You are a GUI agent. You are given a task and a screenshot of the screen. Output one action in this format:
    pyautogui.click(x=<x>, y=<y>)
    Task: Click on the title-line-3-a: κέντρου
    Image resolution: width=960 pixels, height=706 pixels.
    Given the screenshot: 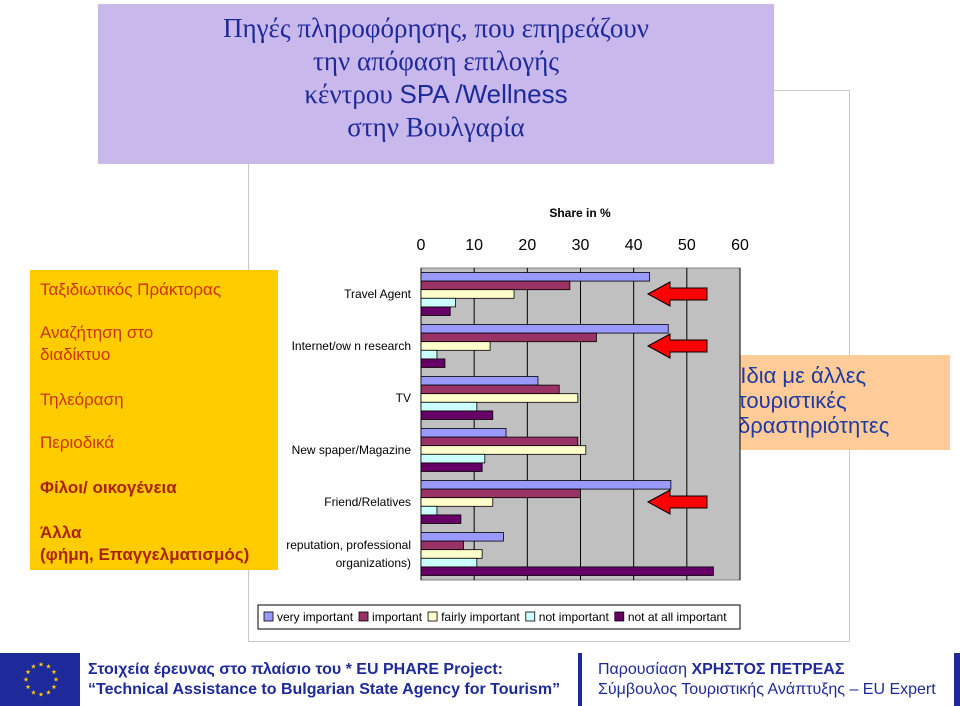 What is the action you would take?
    pyautogui.click(x=352, y=94)
    